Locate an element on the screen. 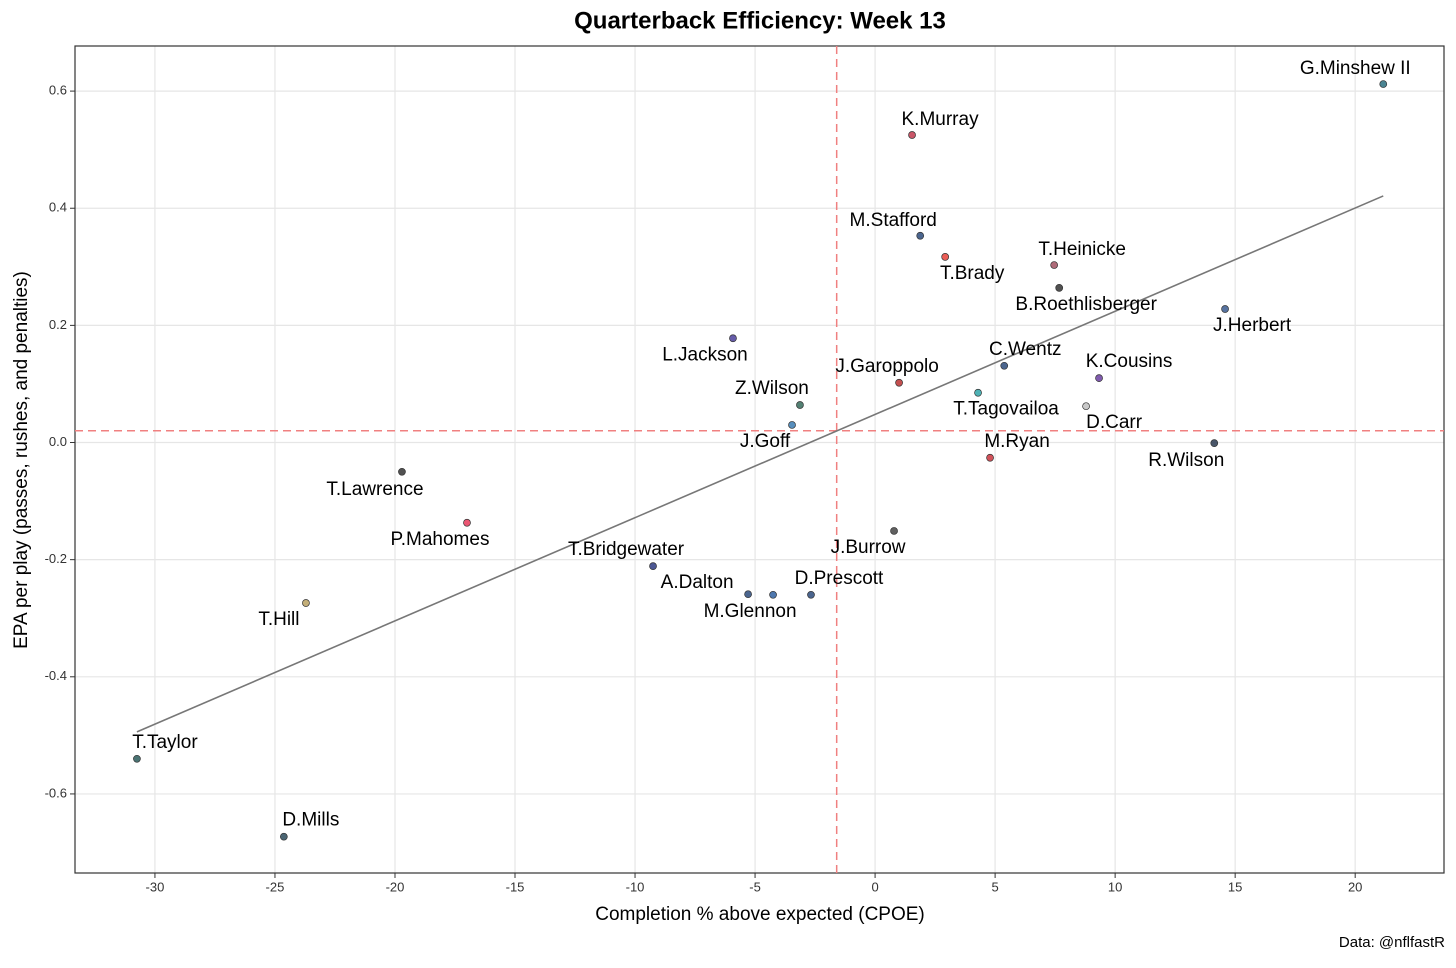 The image size is (1456, 968). x-axis-label: Completion % above expected (CPOE) is located at coordinates (760, 914).